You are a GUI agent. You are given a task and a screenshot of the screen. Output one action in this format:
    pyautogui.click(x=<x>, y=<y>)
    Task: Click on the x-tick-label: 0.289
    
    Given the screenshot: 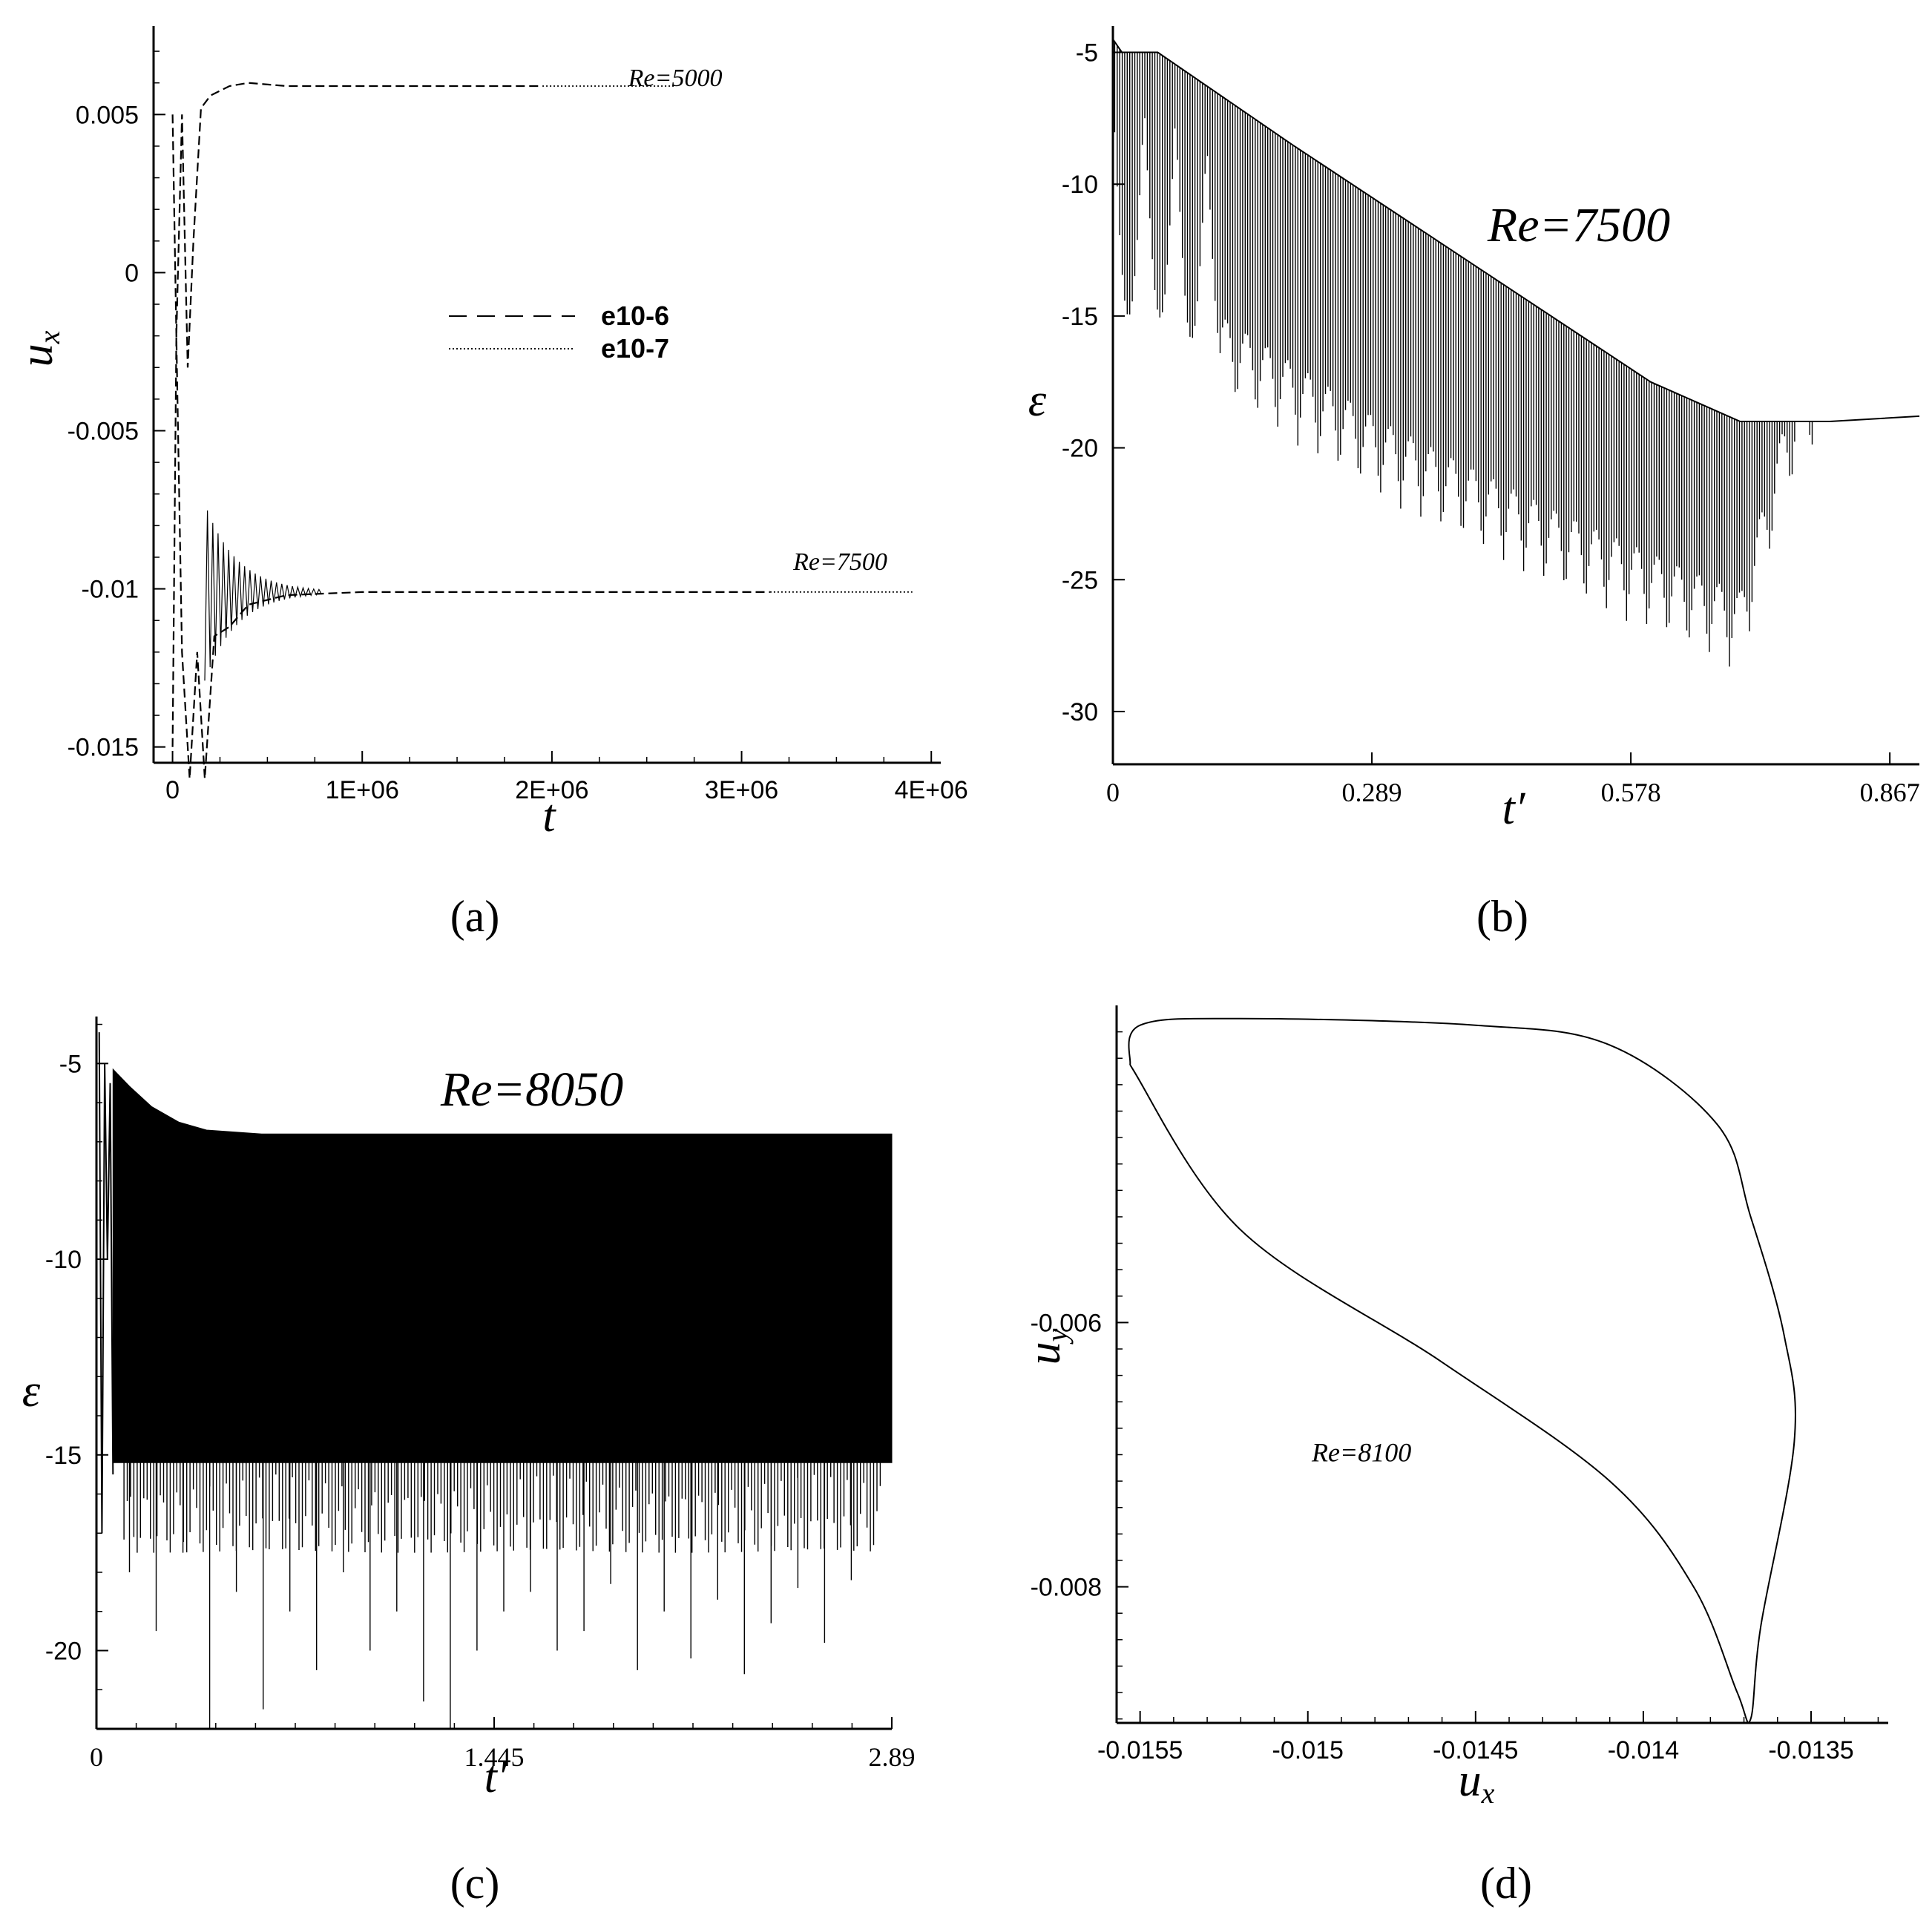 What is the action you would take?
    pyautogui.click(x=1372, y=792)
    